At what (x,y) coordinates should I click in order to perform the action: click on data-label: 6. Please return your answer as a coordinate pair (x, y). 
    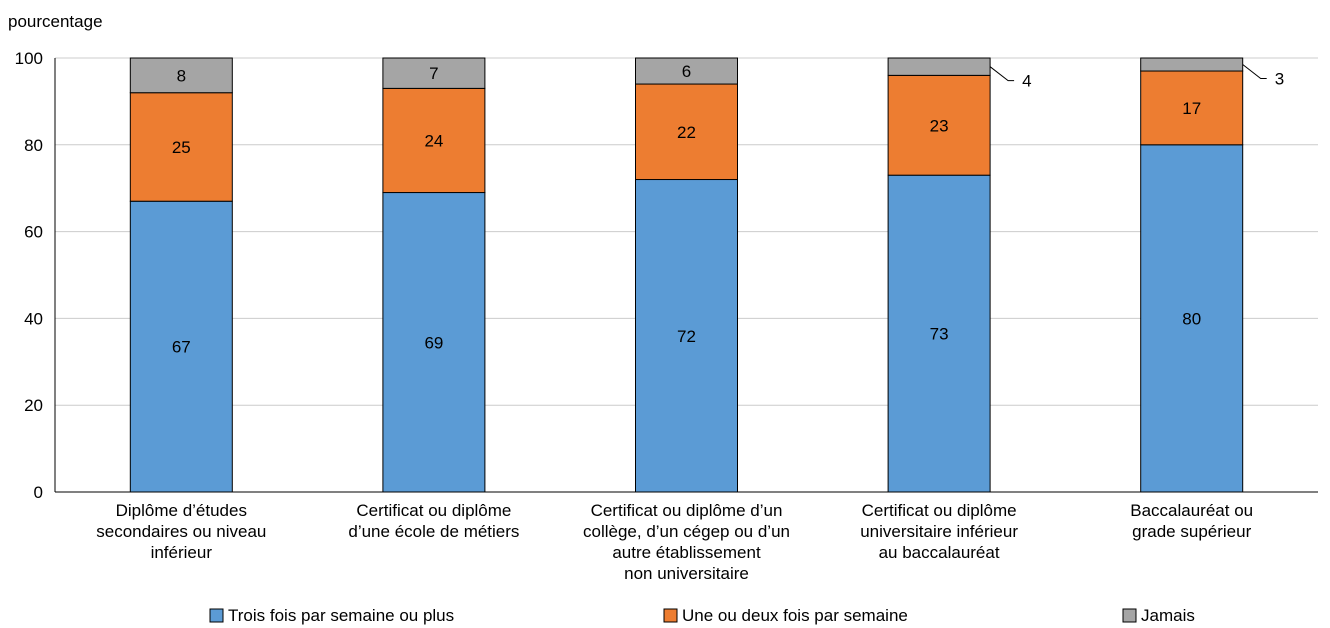
    Looking at the image, I should click on (686, 71).